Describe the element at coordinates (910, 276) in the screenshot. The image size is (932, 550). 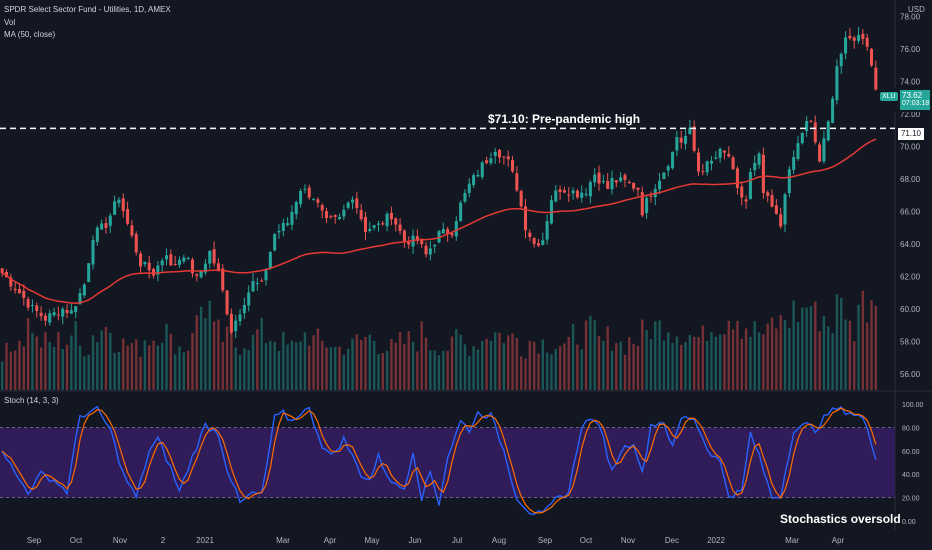
I see `price-tick-8: 62.00` at that location.